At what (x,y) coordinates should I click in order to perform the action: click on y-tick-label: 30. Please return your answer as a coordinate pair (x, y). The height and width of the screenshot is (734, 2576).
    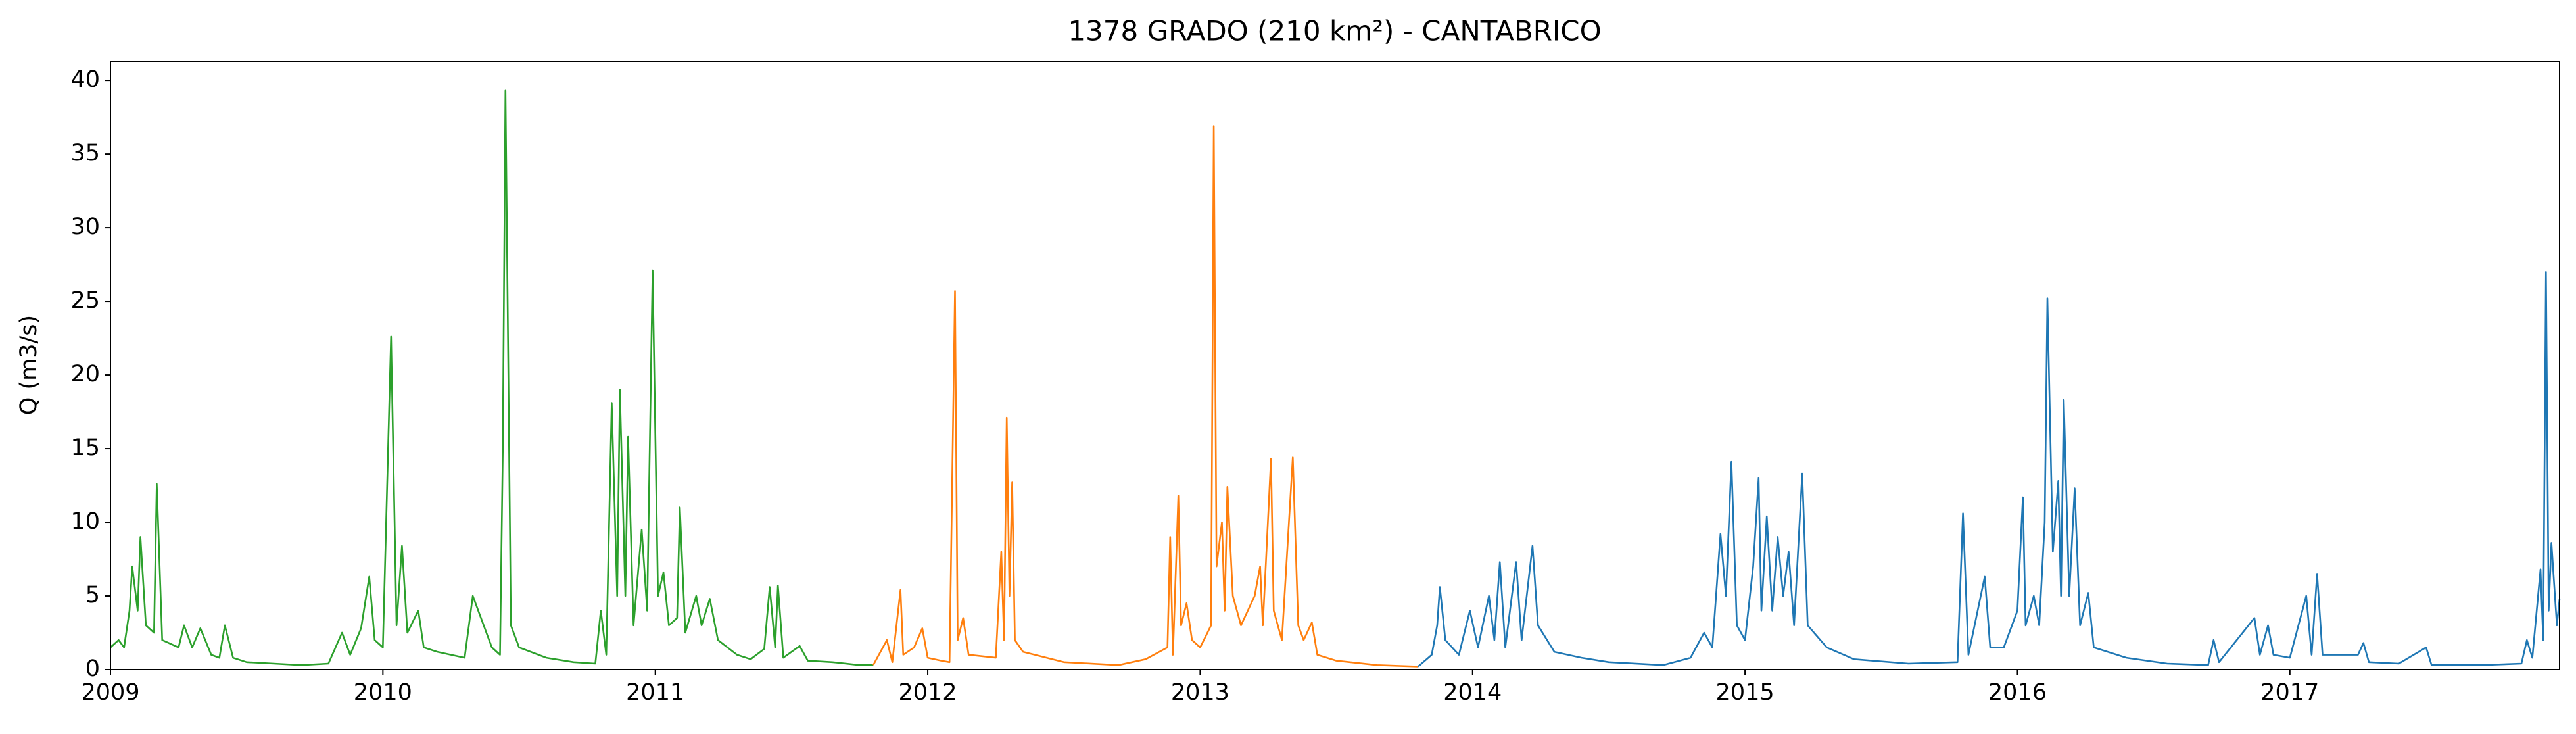
    Looking at the image, I should click on (85, 227).